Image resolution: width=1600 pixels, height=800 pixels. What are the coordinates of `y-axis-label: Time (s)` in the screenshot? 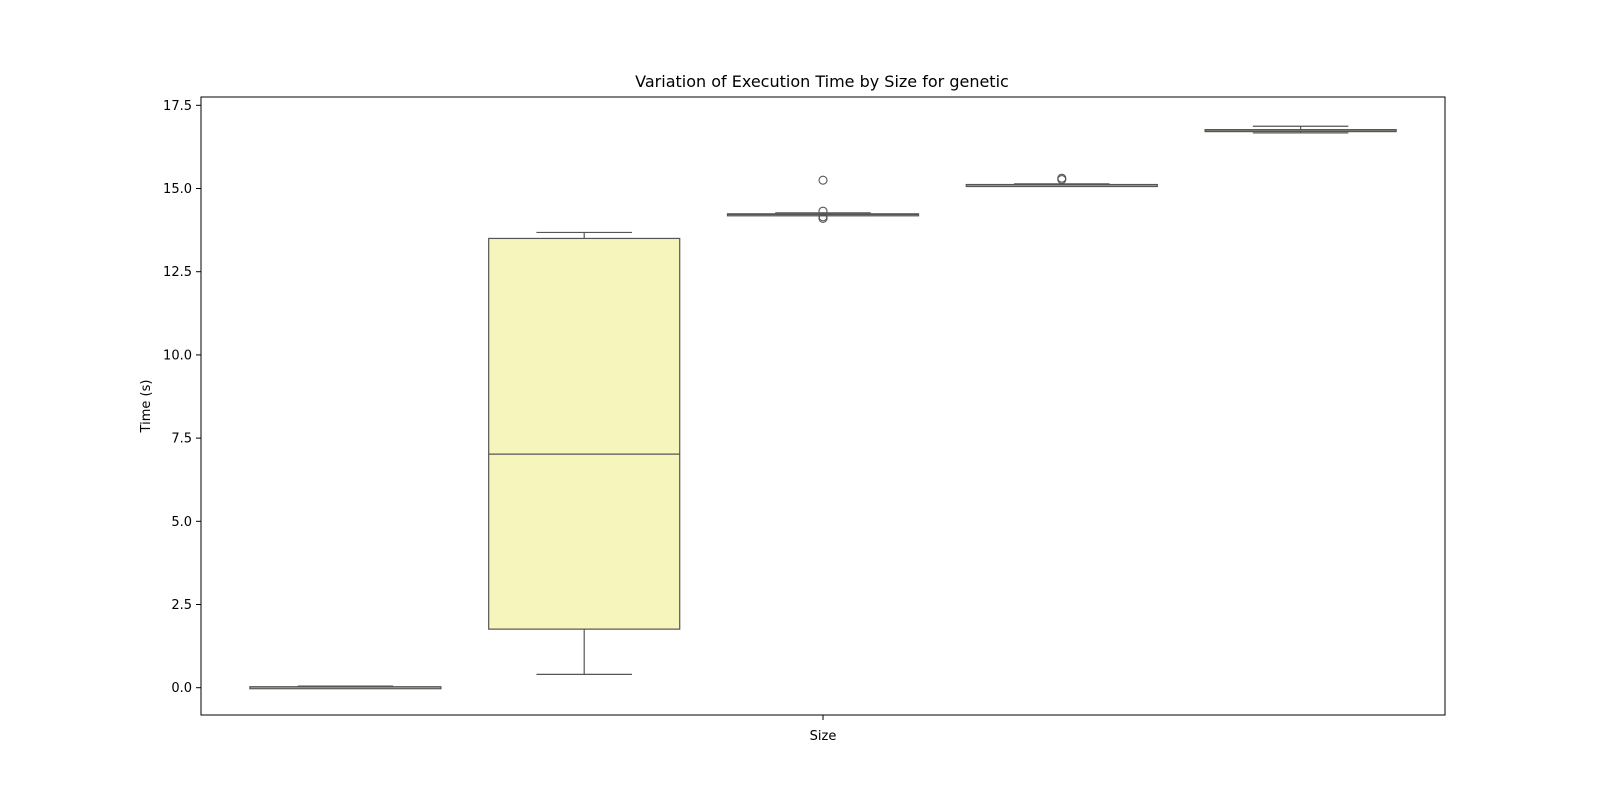 It's located at (146, 407).